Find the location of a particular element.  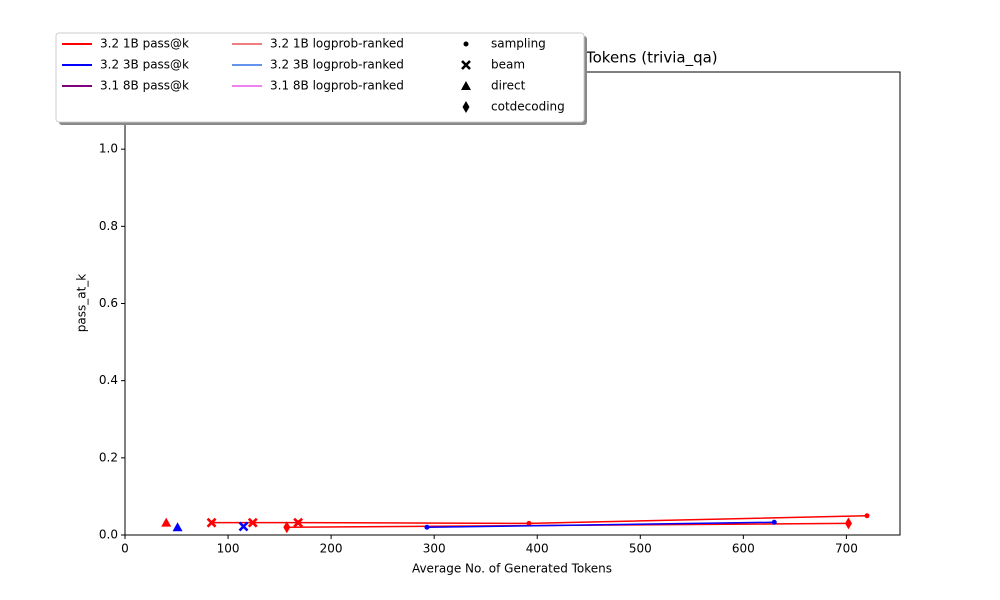

y-tick-label: 0.8 is located at coordinates (108, 226).